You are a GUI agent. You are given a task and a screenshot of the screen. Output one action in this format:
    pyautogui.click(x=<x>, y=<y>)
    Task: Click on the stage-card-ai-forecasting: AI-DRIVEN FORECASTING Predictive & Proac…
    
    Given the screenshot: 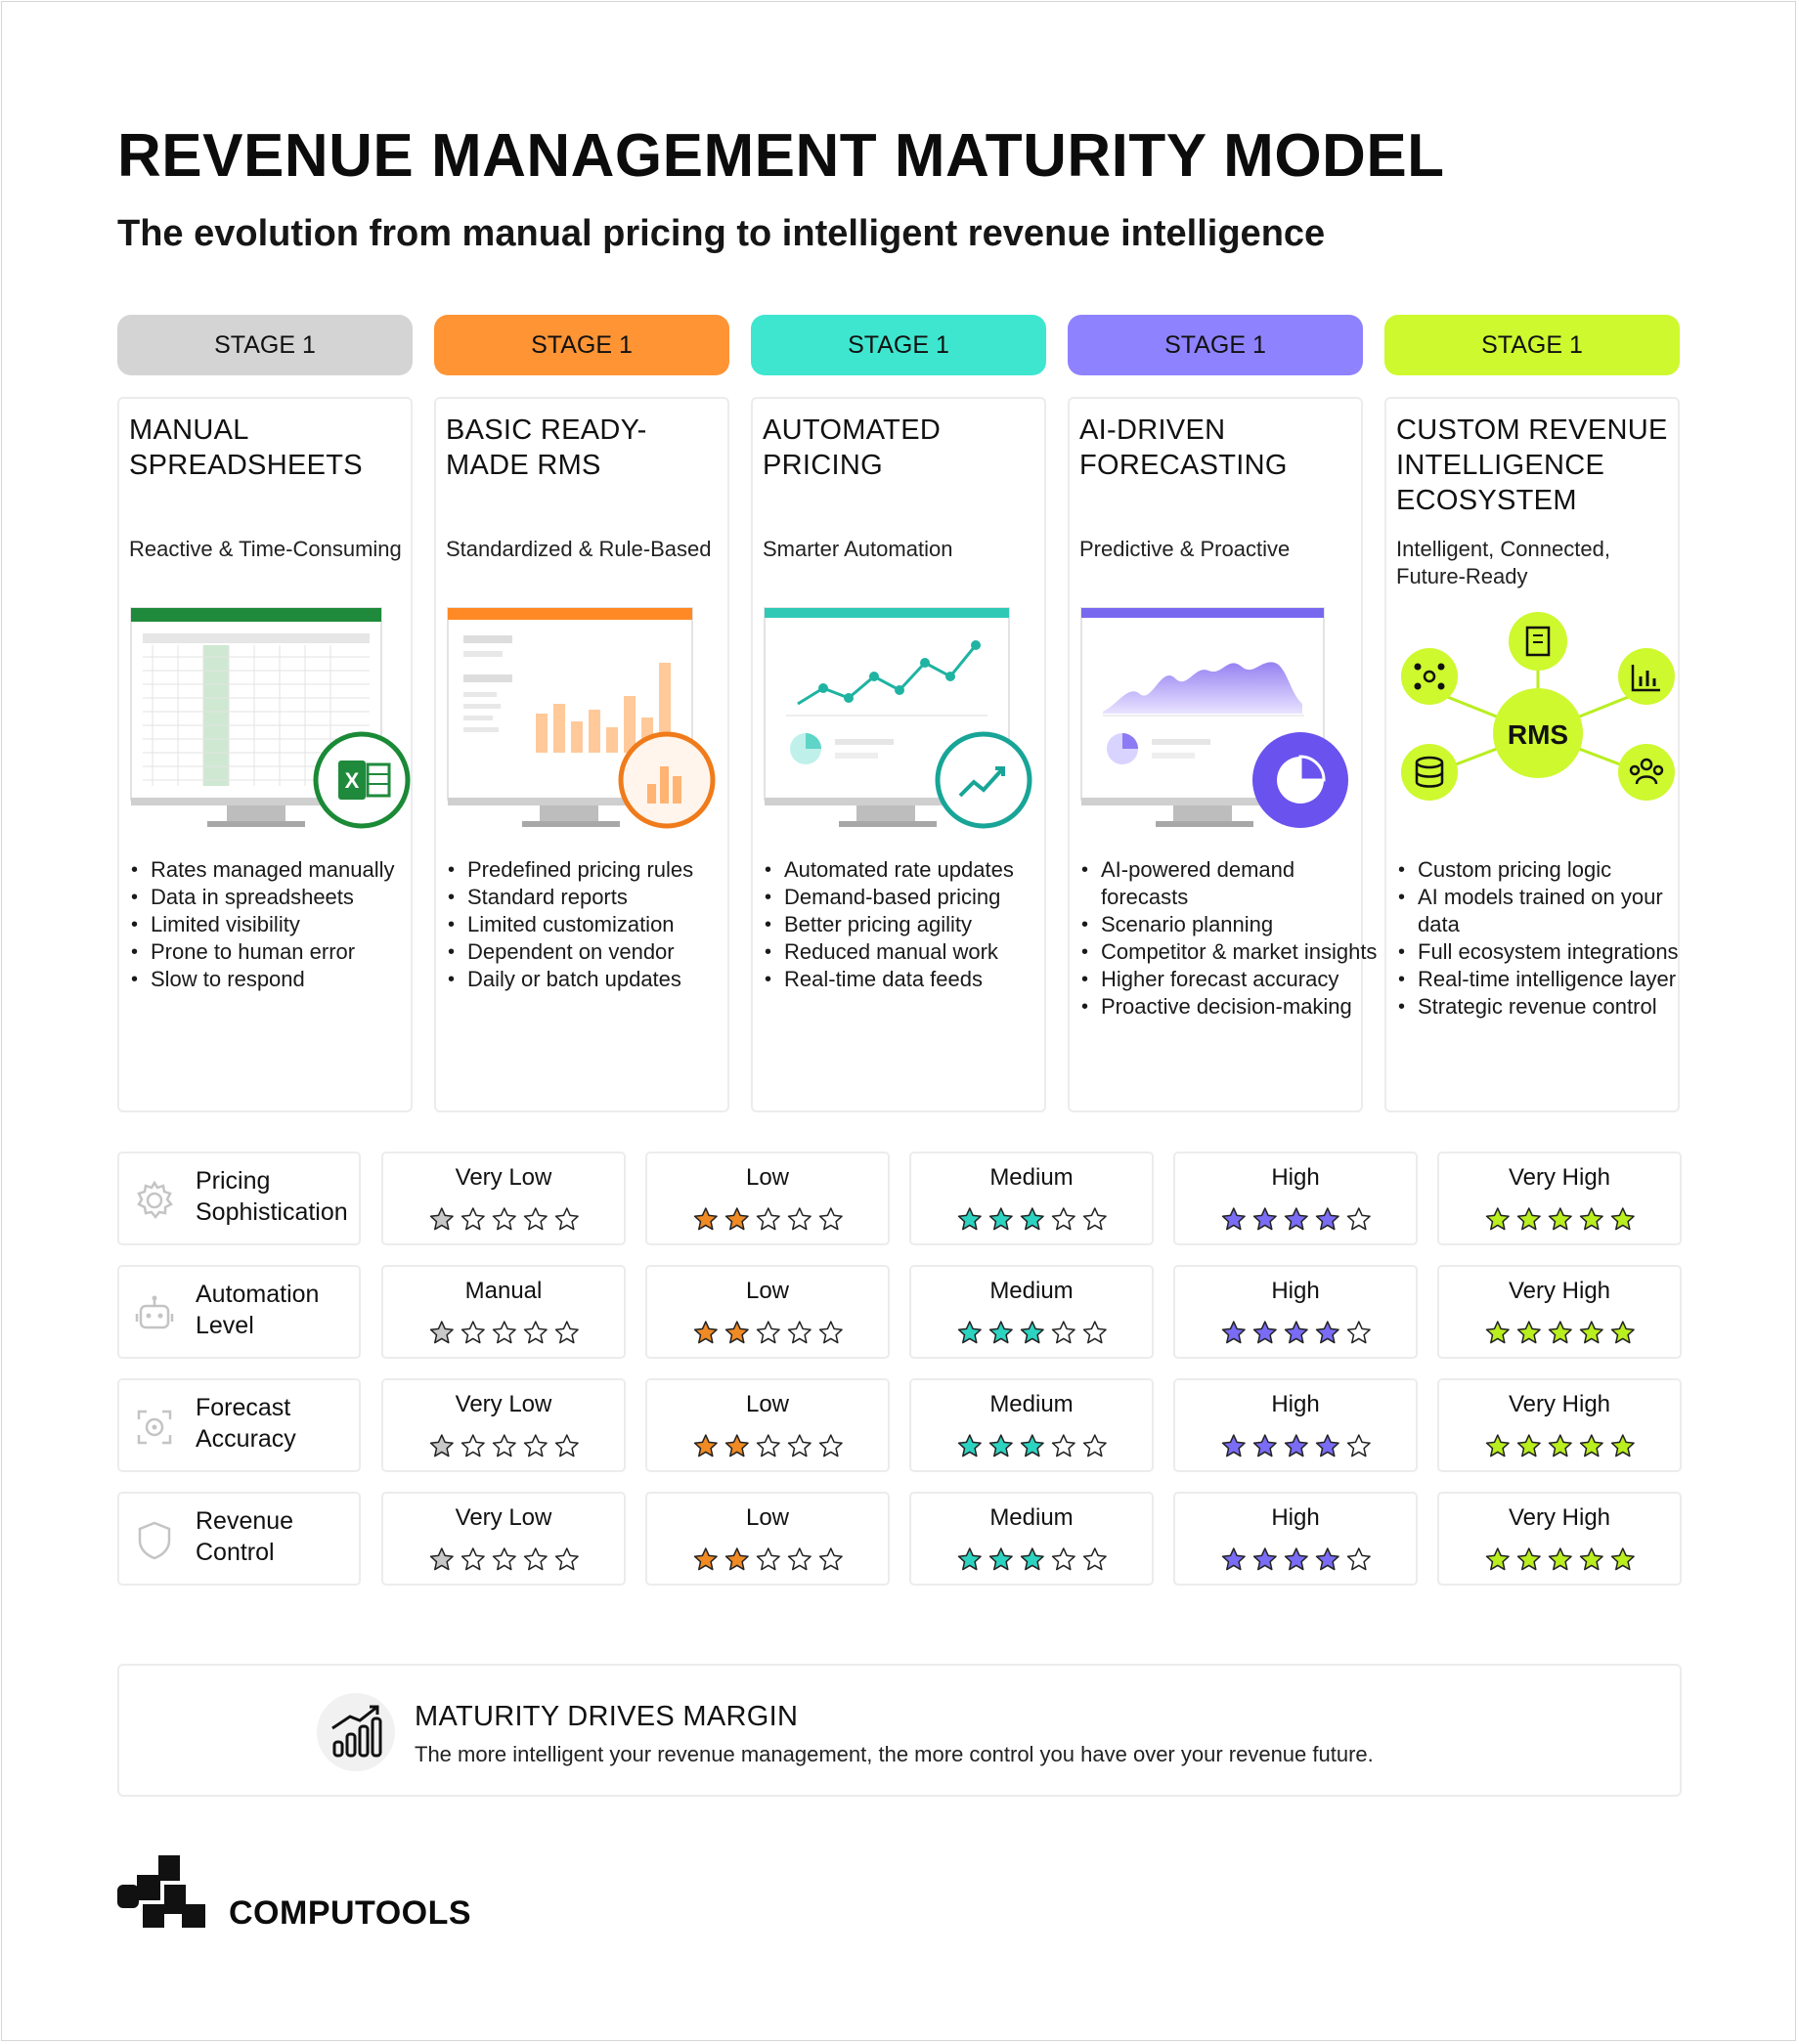 What is the action you would take?
    pyautogui.click(x=1222, y=754)
    